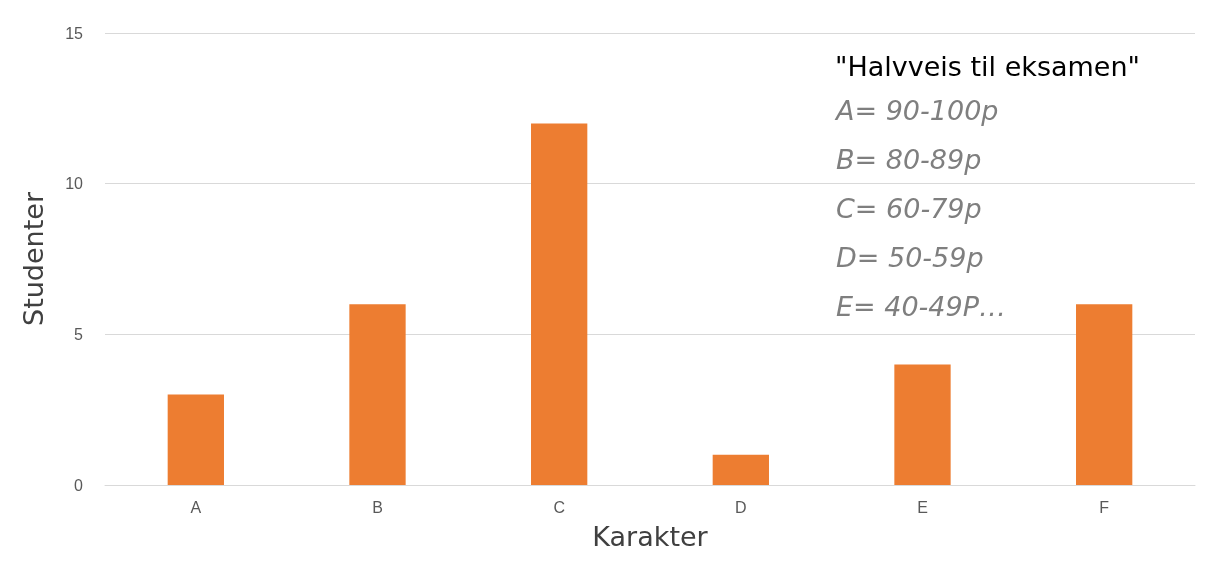 This screenshot has width=1213, height=570. Describe the element at coordinates (79, 485) in the screenshot. I see `y-tick-label: 0` at that location.